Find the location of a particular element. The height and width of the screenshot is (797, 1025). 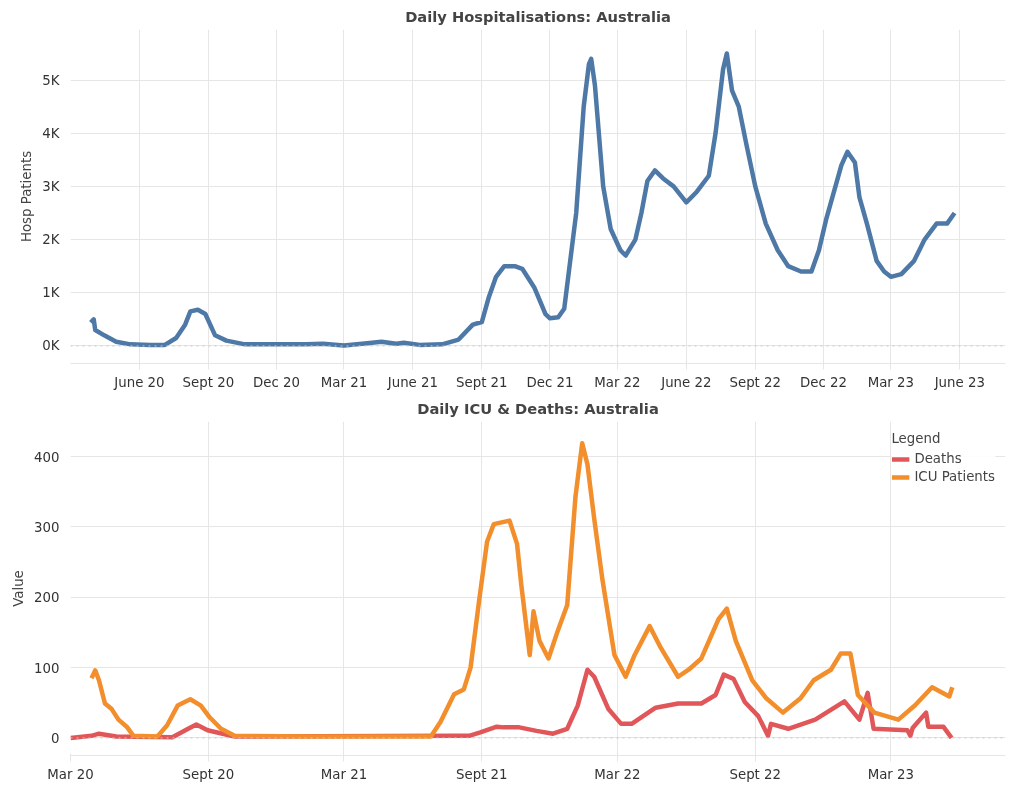

x-tick-label: Dec 22 is located at coordinates (823, 382).